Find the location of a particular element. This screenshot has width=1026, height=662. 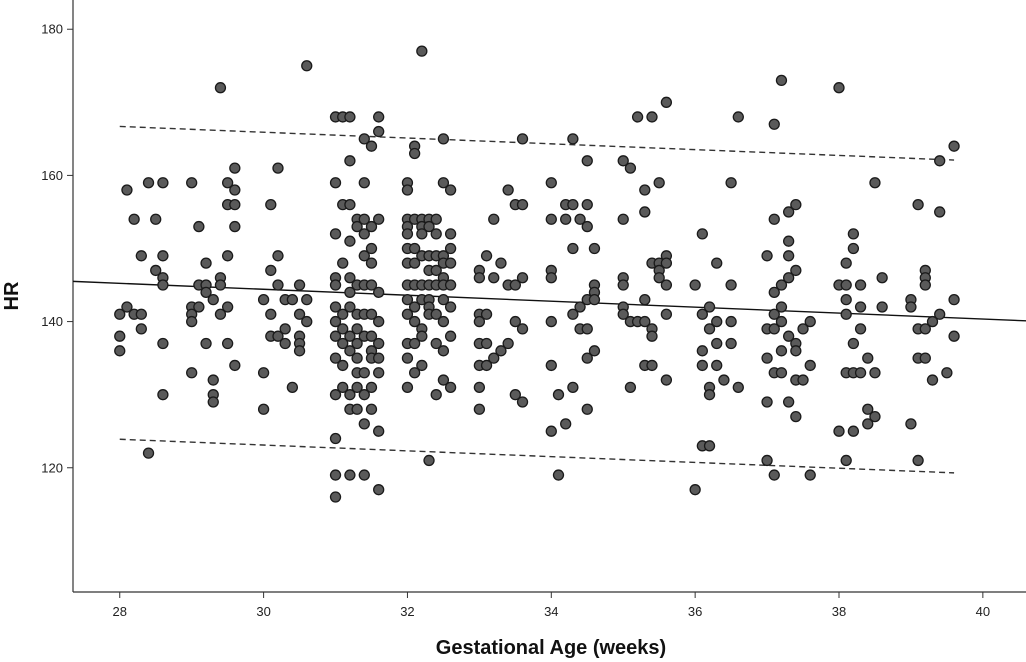

lower-interval-line is located at coordinates (537, 456).